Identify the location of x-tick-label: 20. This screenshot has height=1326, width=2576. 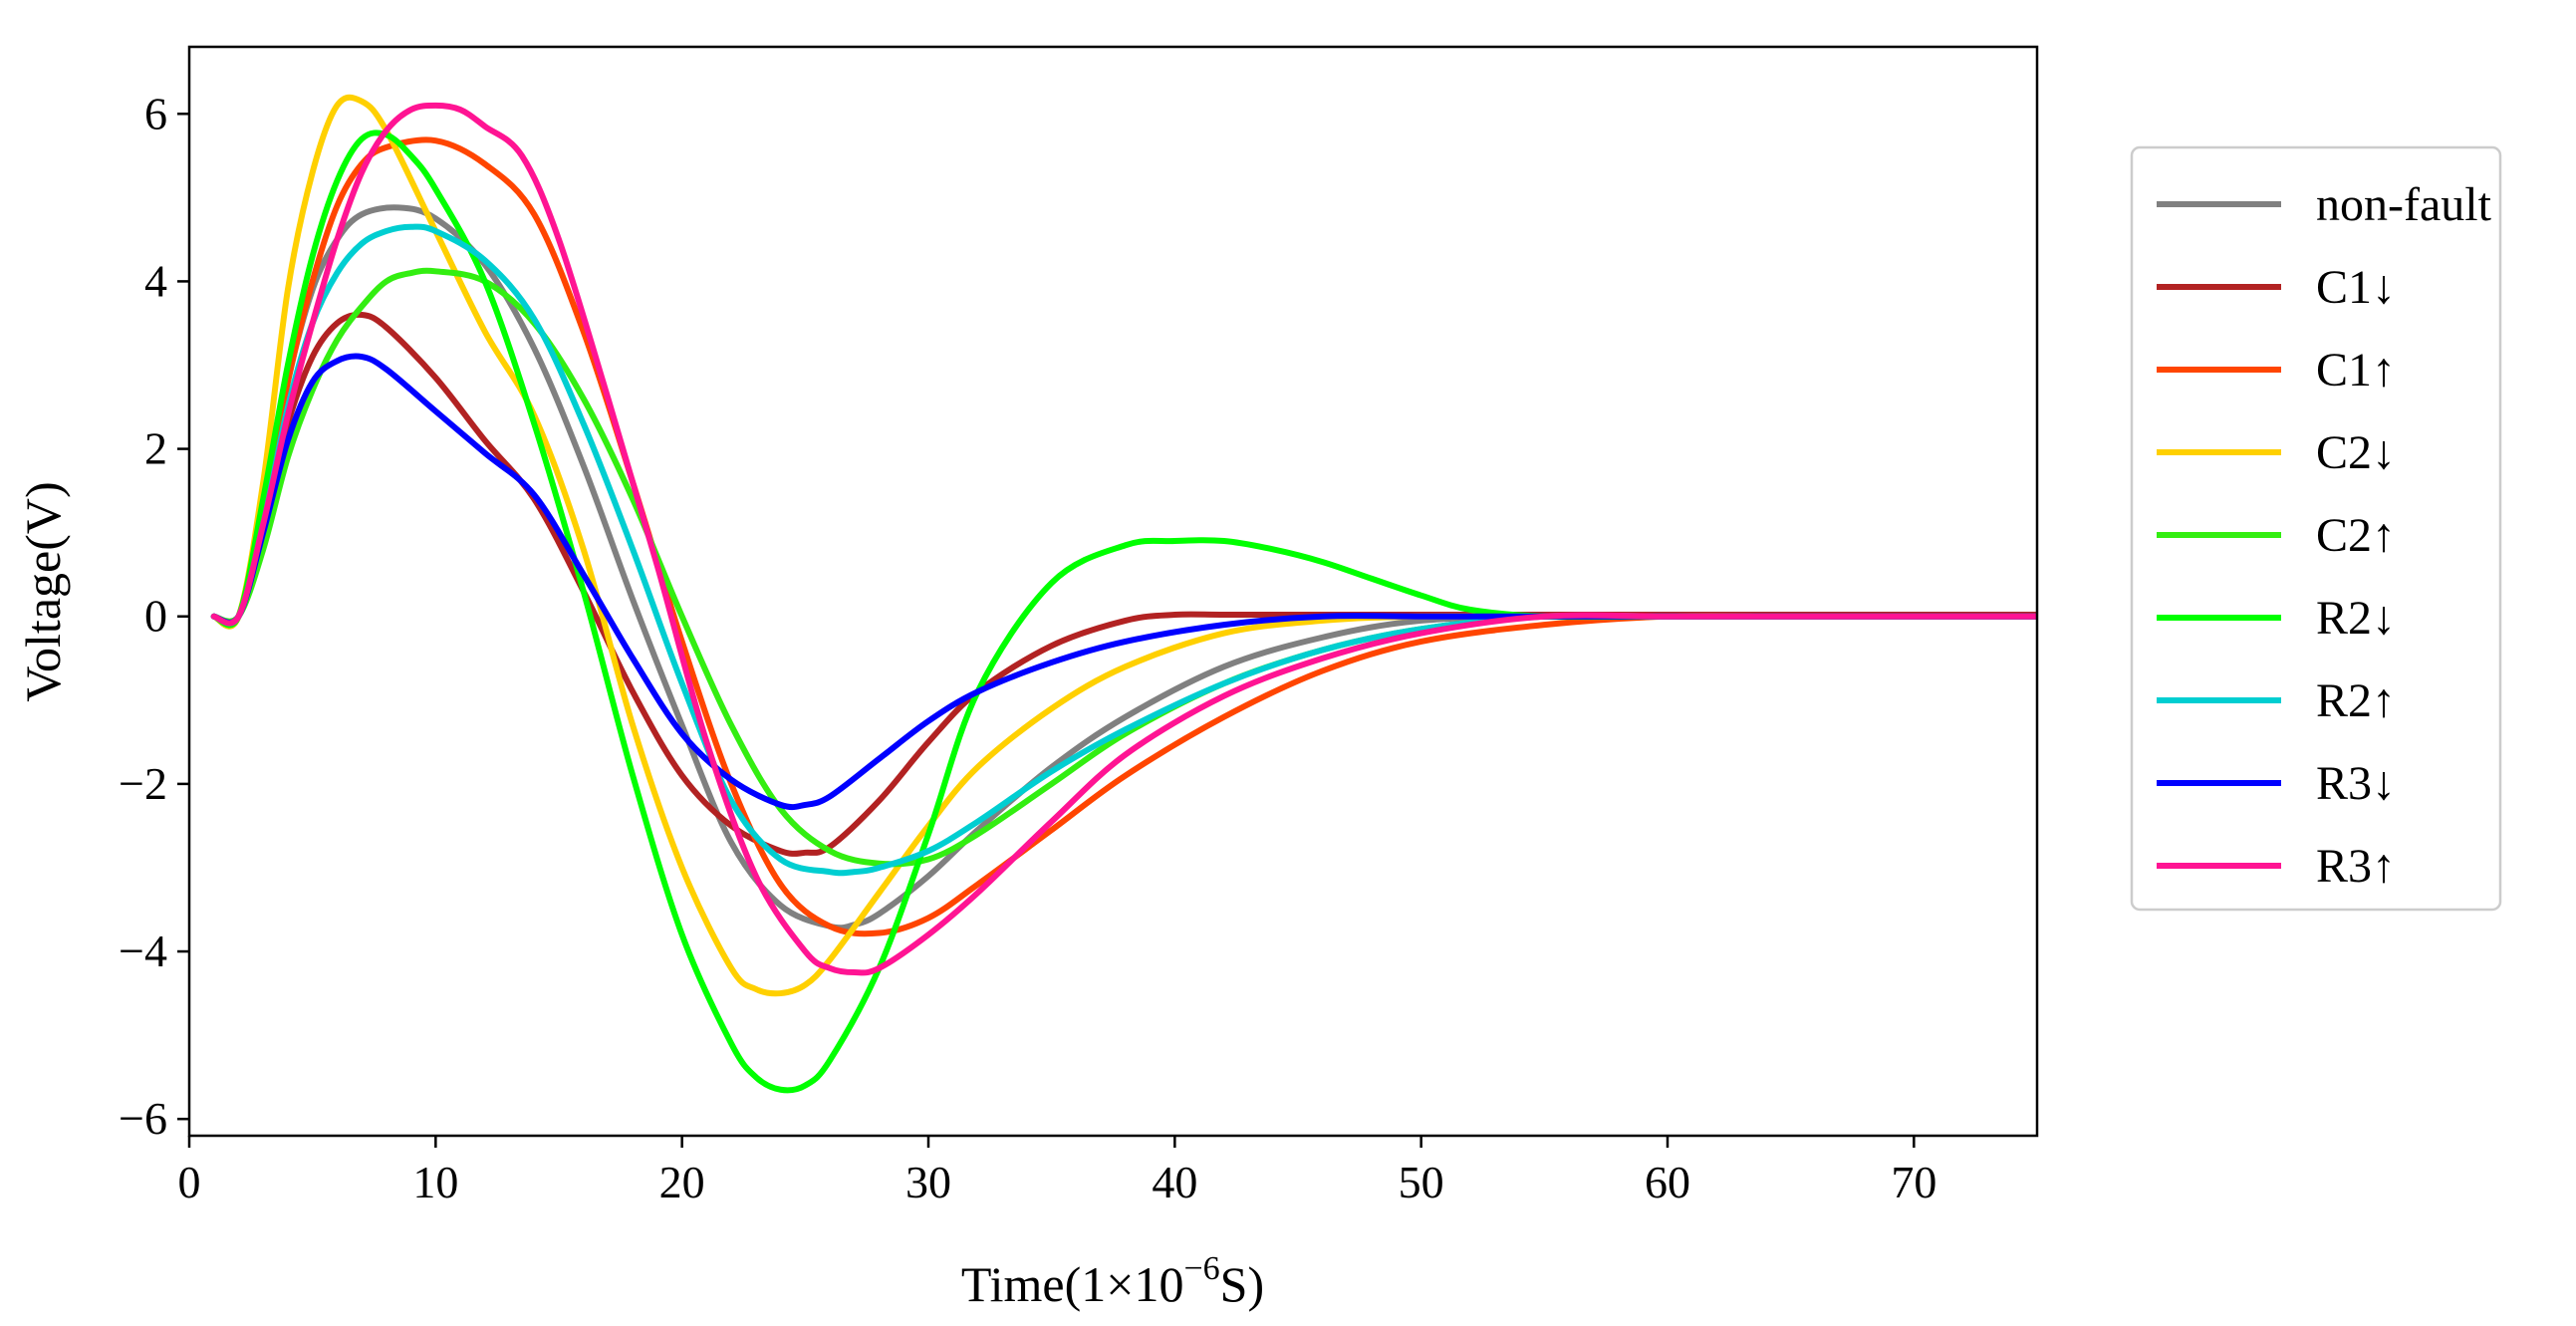
(682, 1182).